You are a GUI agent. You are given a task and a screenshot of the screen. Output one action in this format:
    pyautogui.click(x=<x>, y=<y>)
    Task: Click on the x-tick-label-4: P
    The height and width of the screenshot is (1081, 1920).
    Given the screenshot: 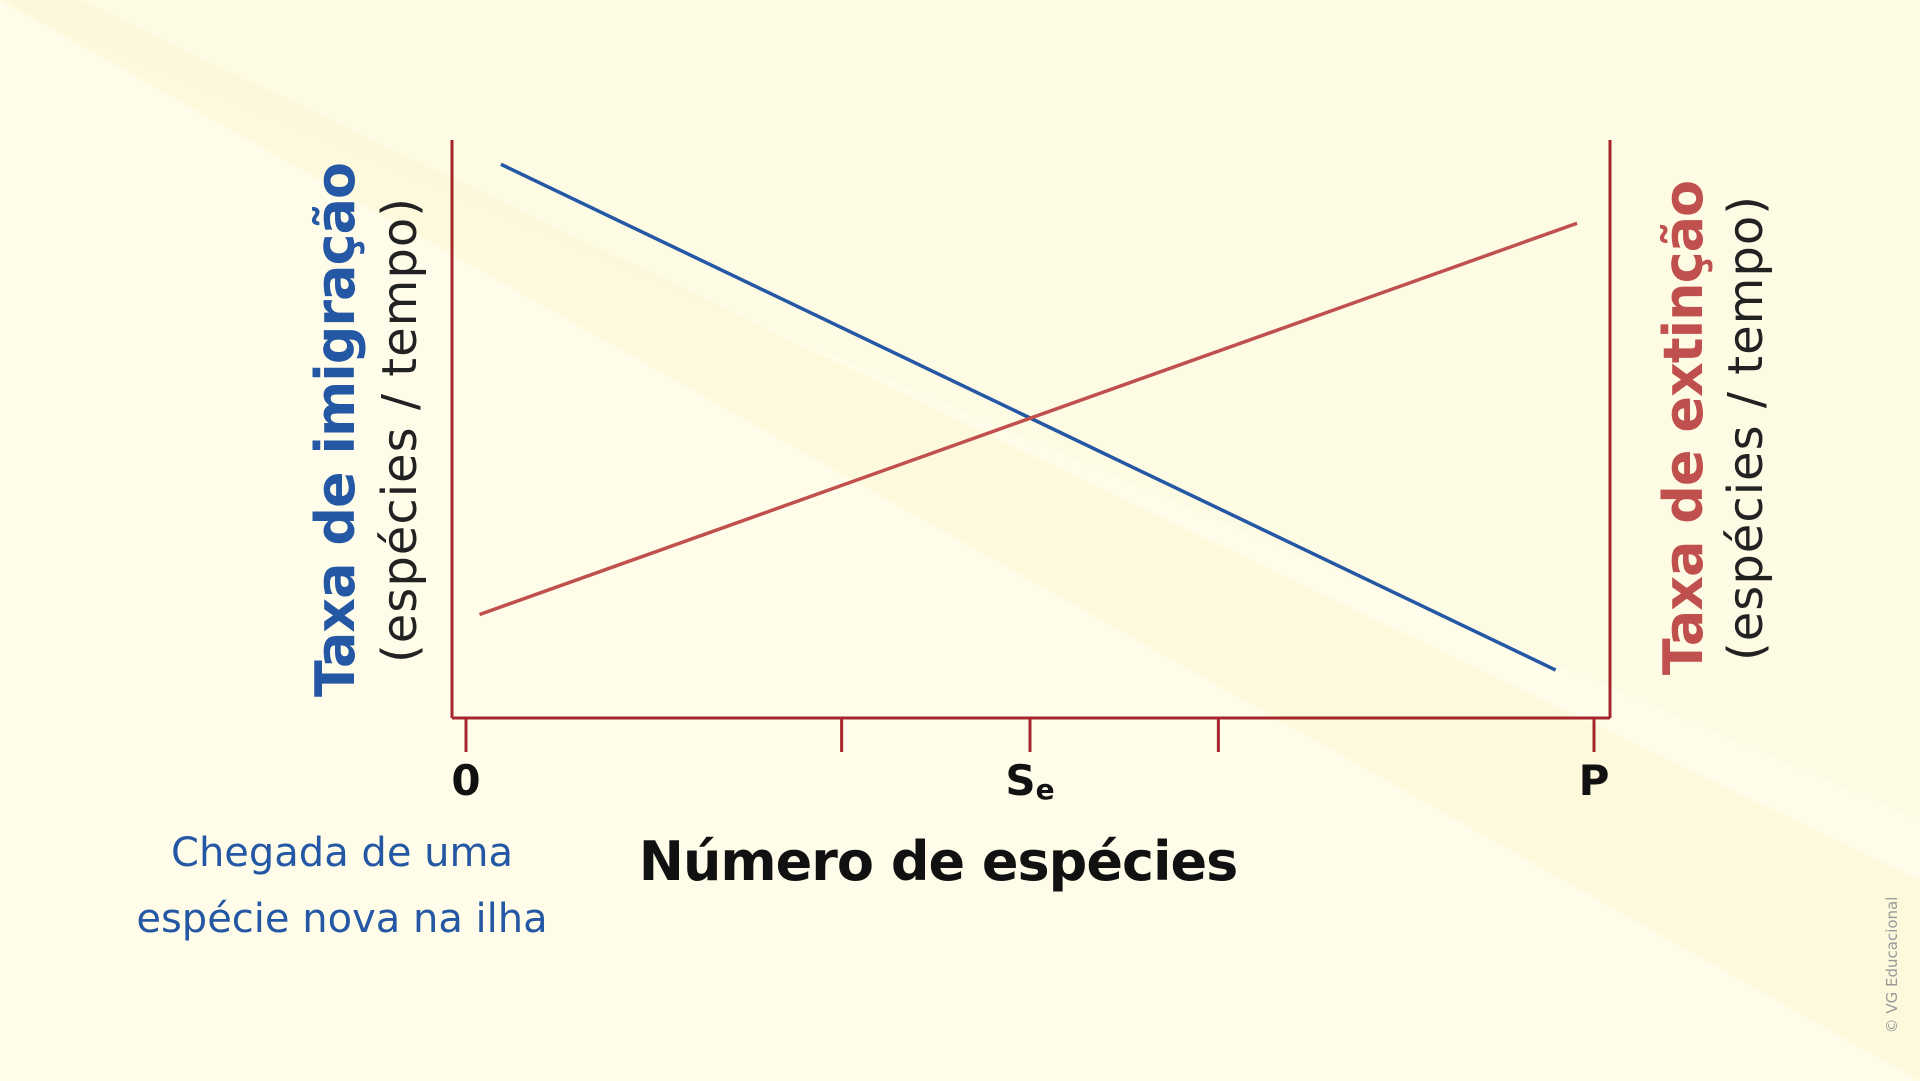 What is the action you would take?
    pyautogui.click(x=1594, y=780)
    